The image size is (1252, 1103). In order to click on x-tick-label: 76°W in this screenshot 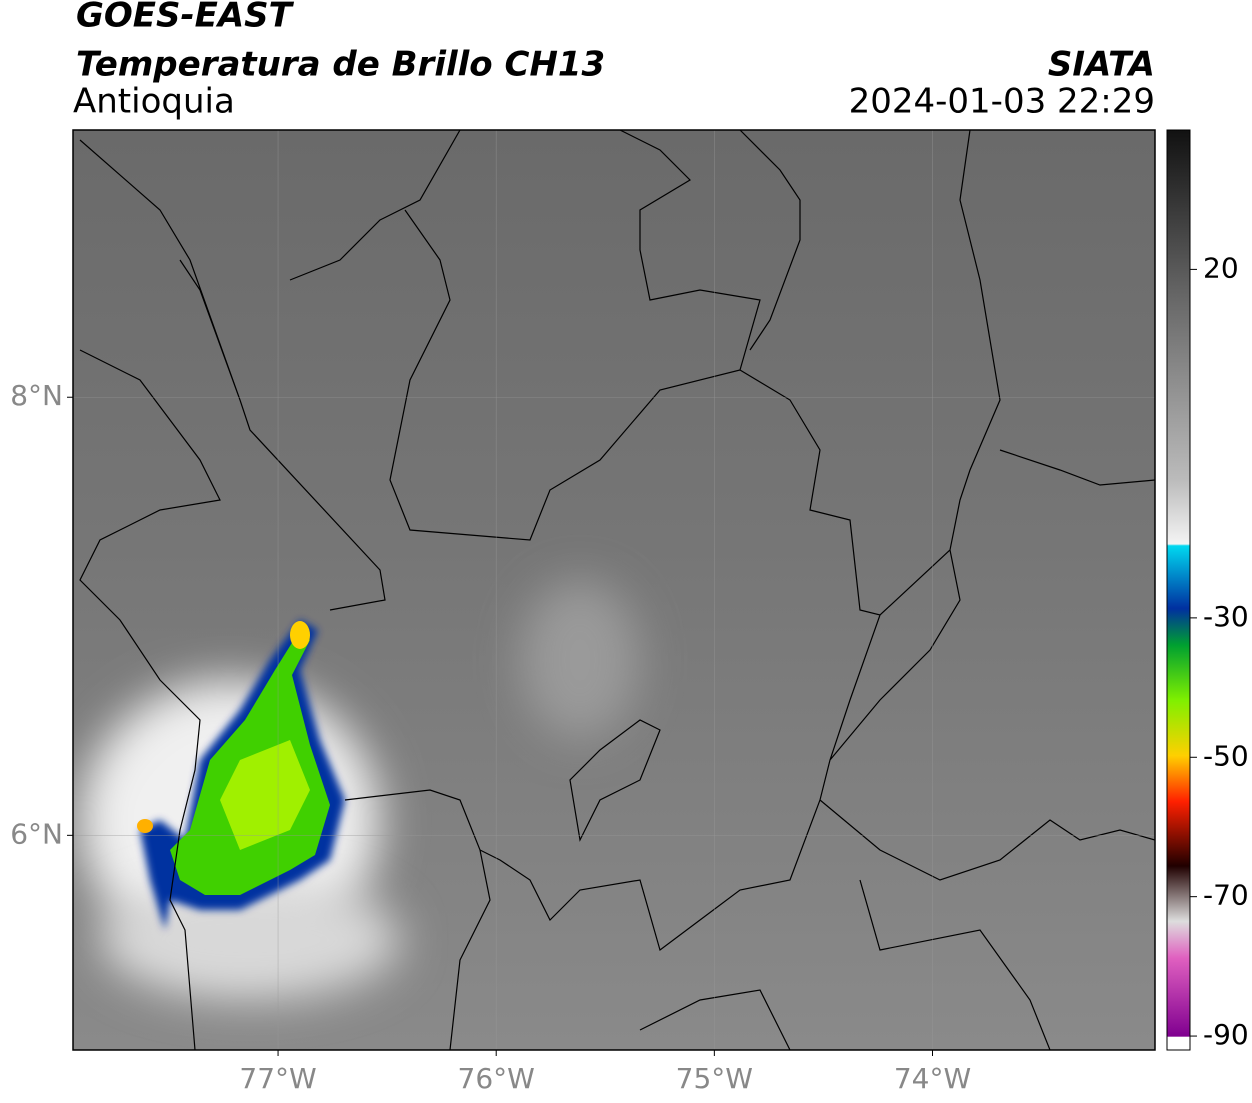, I will do `click(496, 1078)`.